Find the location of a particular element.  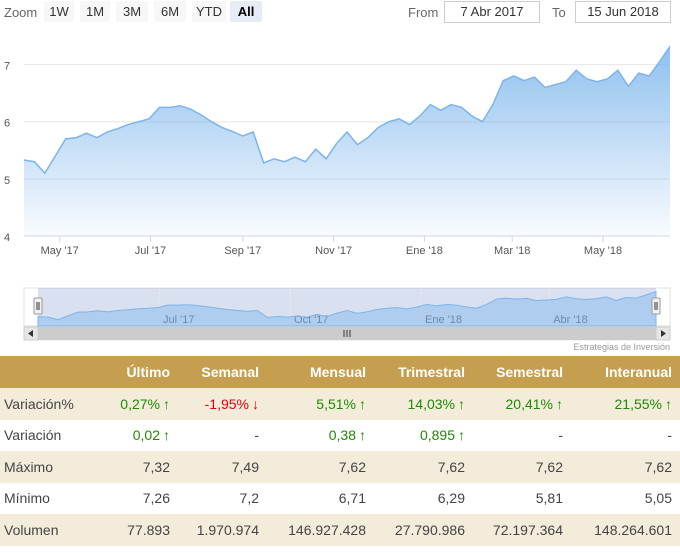

zoom-1w-button: 1W is located at coordinates (59, 11).